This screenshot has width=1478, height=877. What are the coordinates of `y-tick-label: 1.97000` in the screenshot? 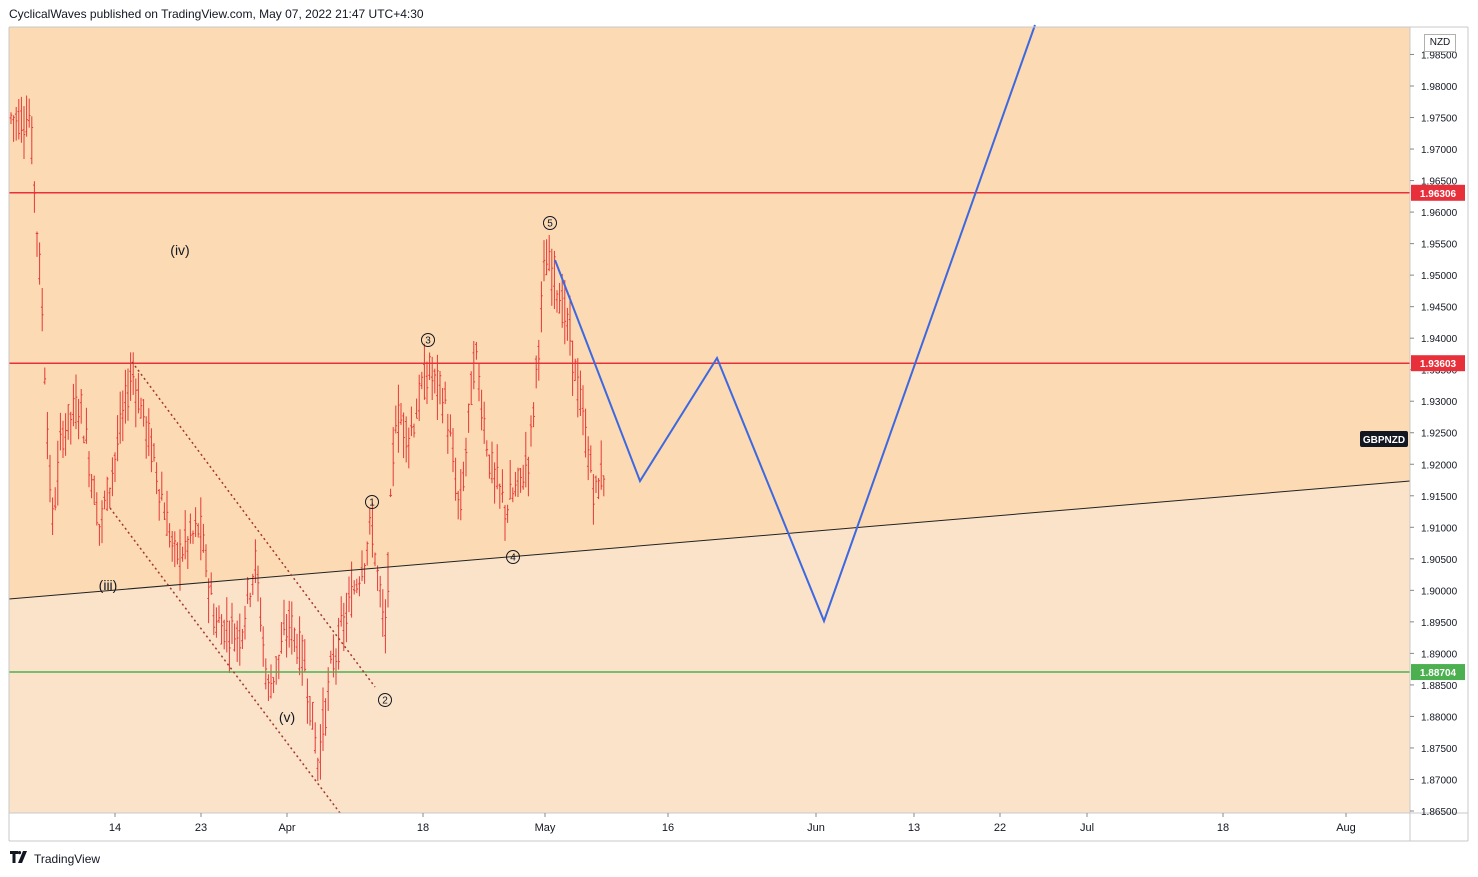 It's located at (1439, 150).